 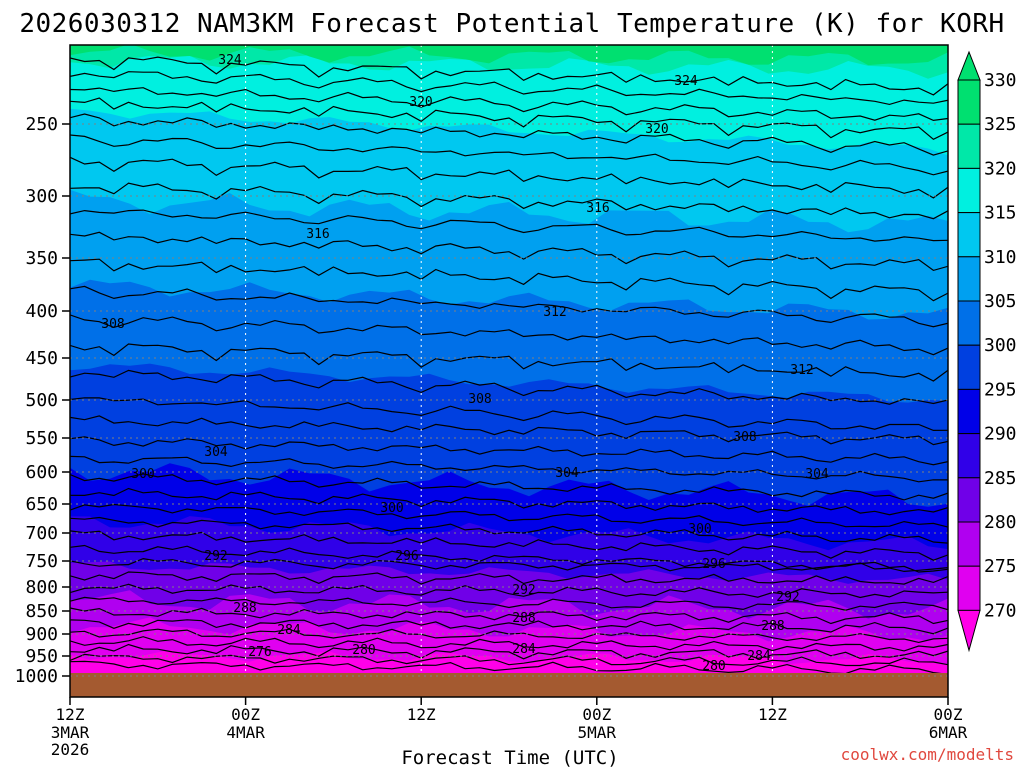 What do you see at coordinates (41, 656) in the screenshot?
I see `y-tick-label: 950` at bounding box center [41, 656].